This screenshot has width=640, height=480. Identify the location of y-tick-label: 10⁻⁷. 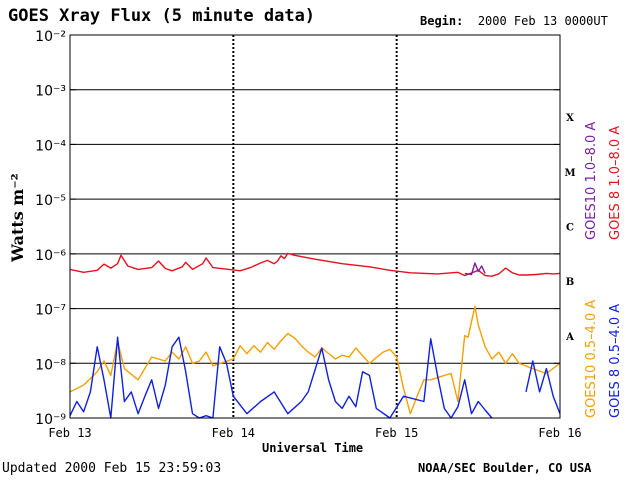
(50, 311).